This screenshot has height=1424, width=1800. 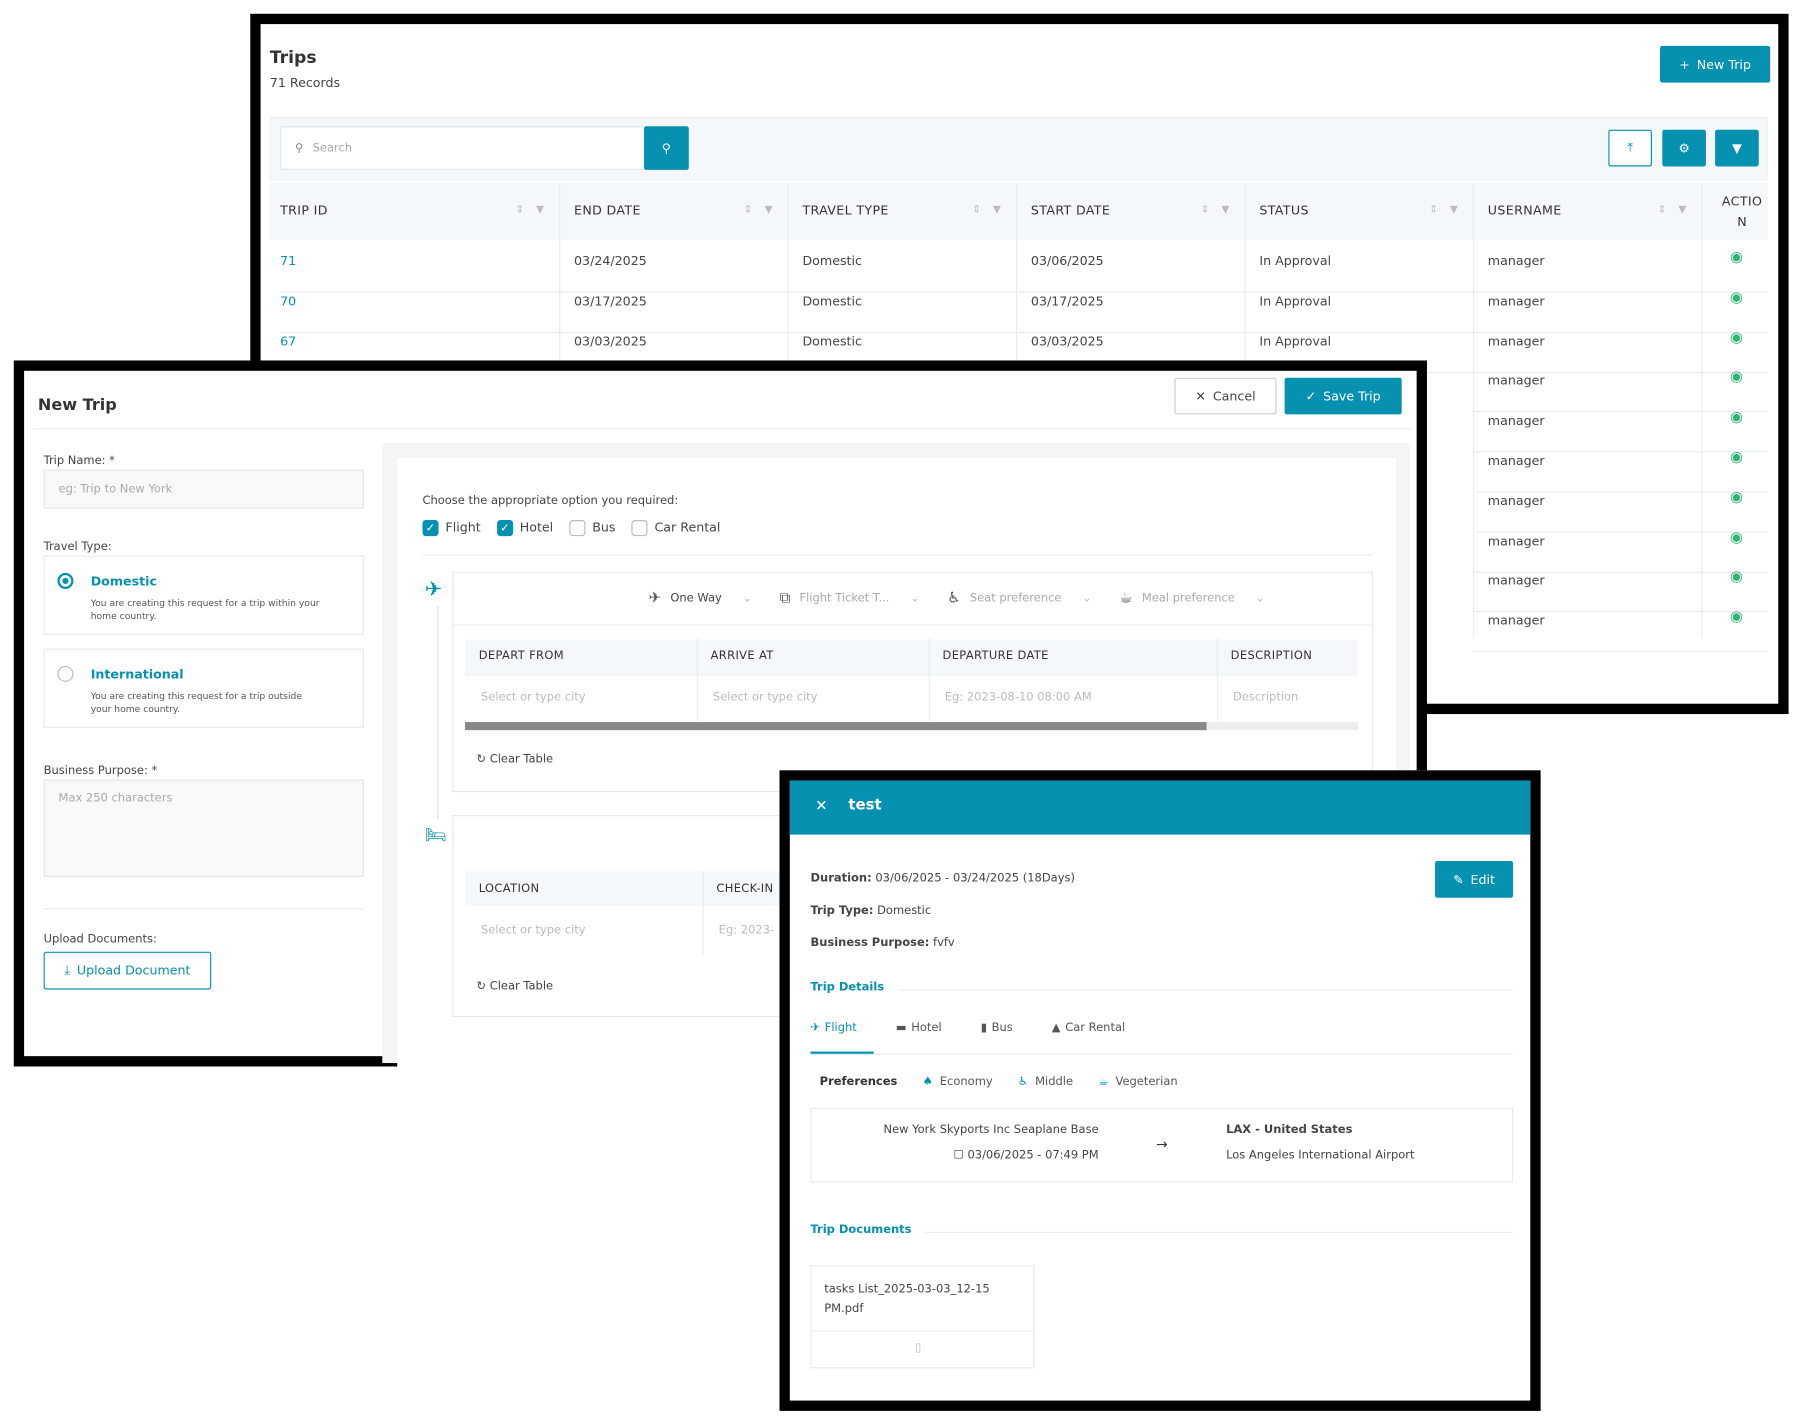 What do you see at coordinates (65, 673) in the screenshot?
I see `radio-unselected` at bounding box center [65, 673].